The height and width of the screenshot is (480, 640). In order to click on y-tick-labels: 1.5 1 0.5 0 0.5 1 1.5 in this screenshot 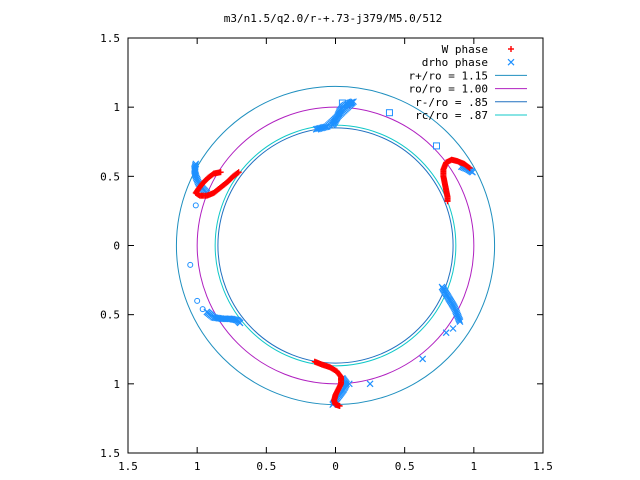, I will do `click(110, 246)`.